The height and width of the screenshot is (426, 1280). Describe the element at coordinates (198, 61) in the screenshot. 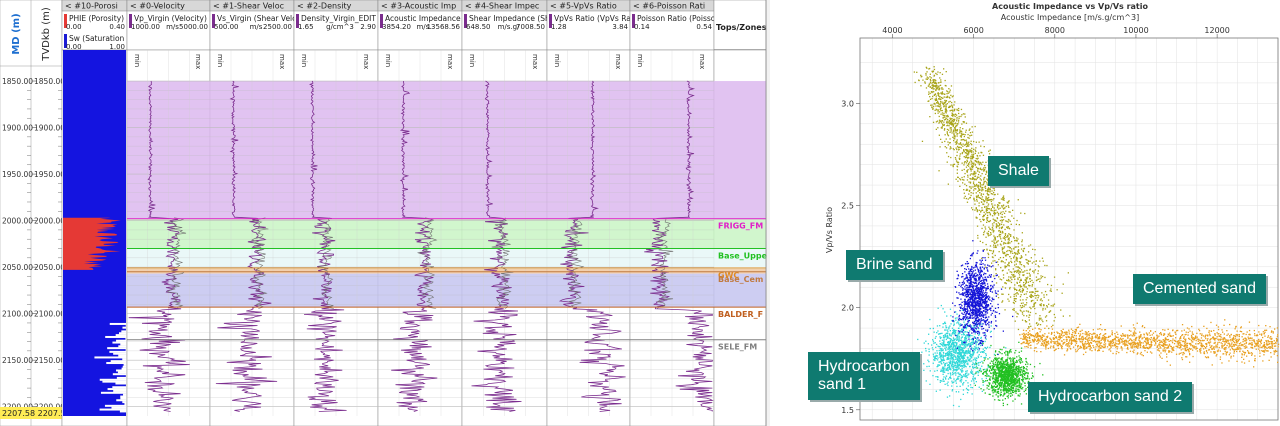

I see `scale-max-label: max` at that location.